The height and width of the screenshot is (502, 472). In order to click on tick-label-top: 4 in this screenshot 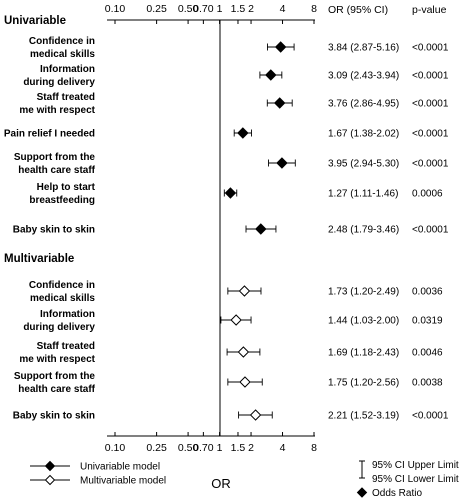, I will do `click(283, 9)`.